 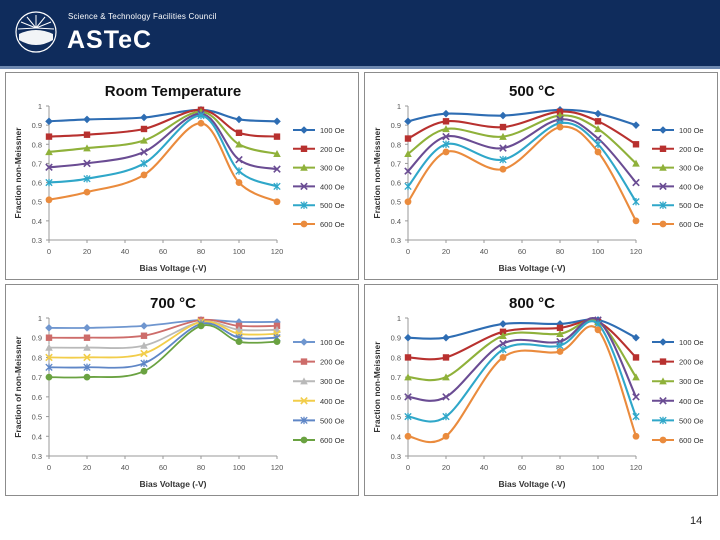 What do you see at coordinates (522, 128) in the screenshot?
I see `series-200-oe` at bounding box center [522, 128].